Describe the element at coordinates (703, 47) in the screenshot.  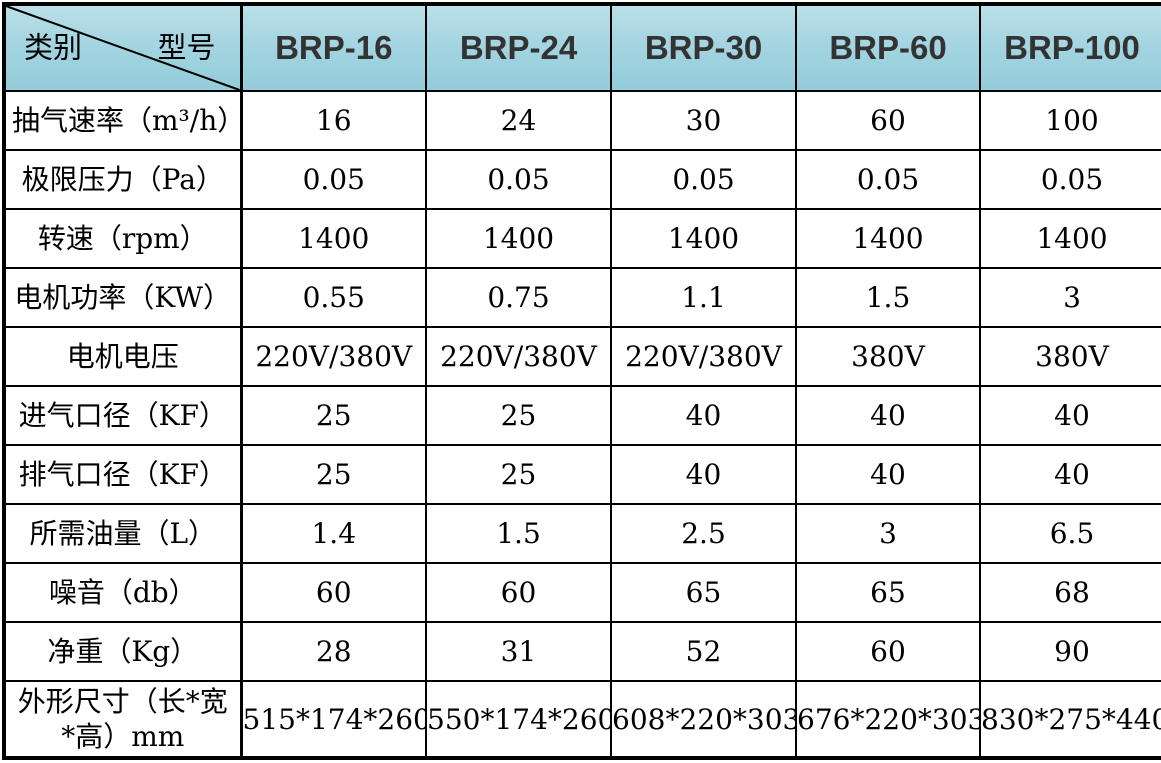
I see `column-header-brp-30: BRP-30` at that location.